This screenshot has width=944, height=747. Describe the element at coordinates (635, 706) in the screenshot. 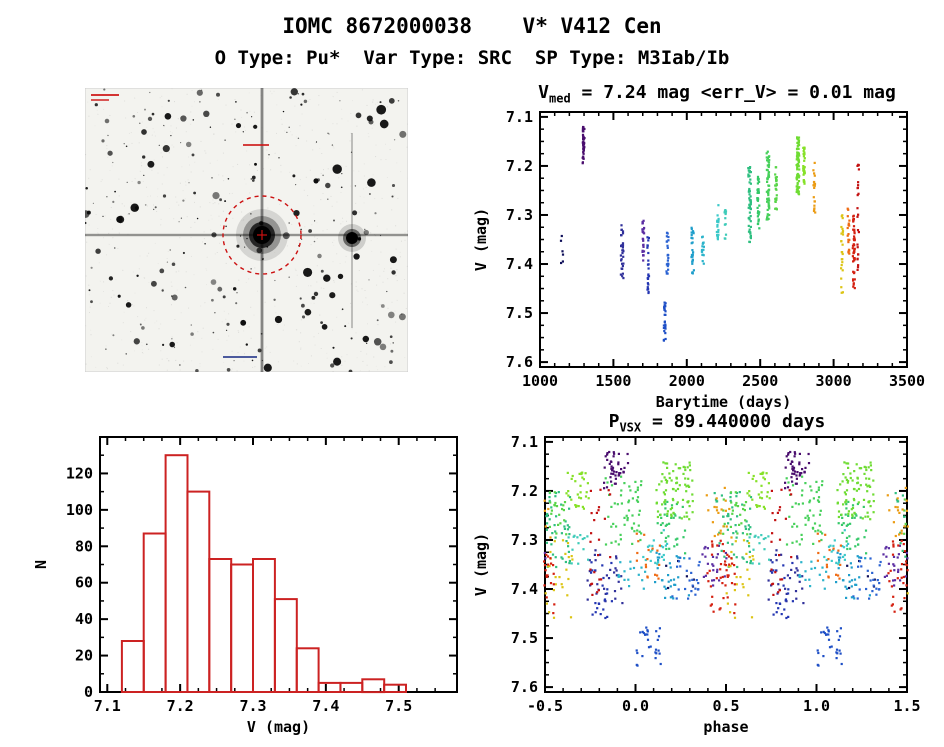

I see `svg-text: 0.0` at that location.